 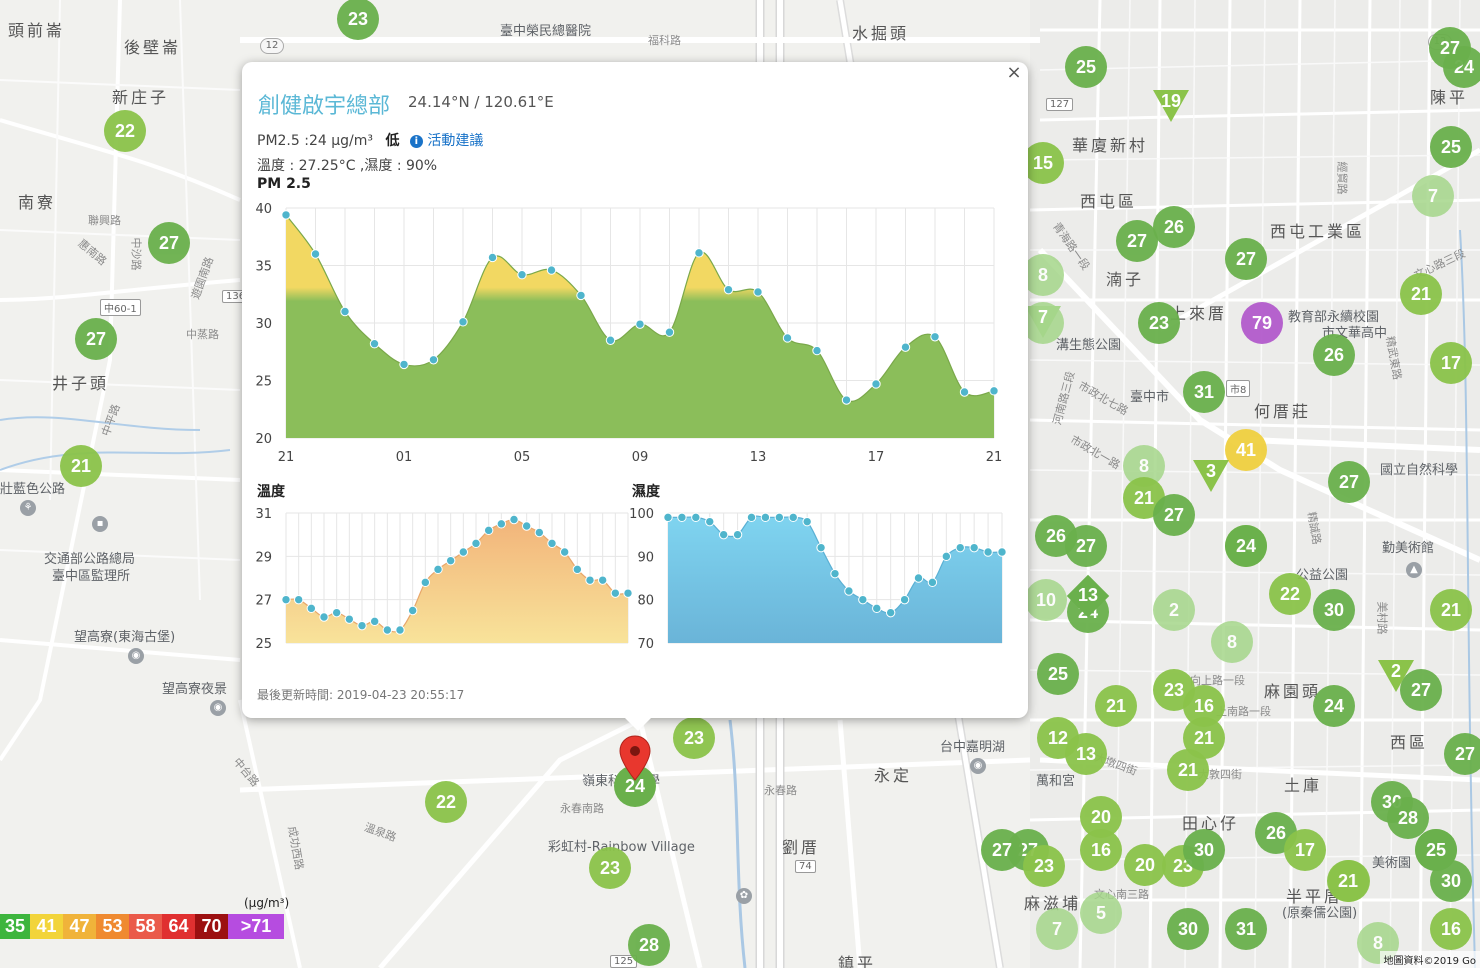 I want to click on street-label: 經貿路, so click(x=1342, y=178).